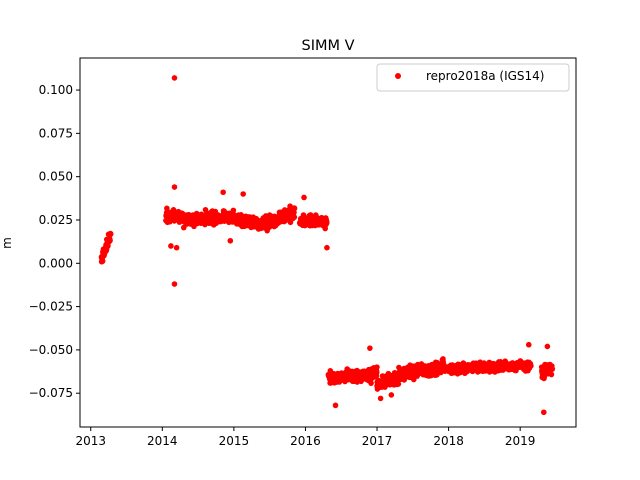 This screenshot has width=640, height=480. What do you see at coordinates (56, 90) in the screenshot?
I see `y-tick-label: 0.100` at bounding box center [56, 90].